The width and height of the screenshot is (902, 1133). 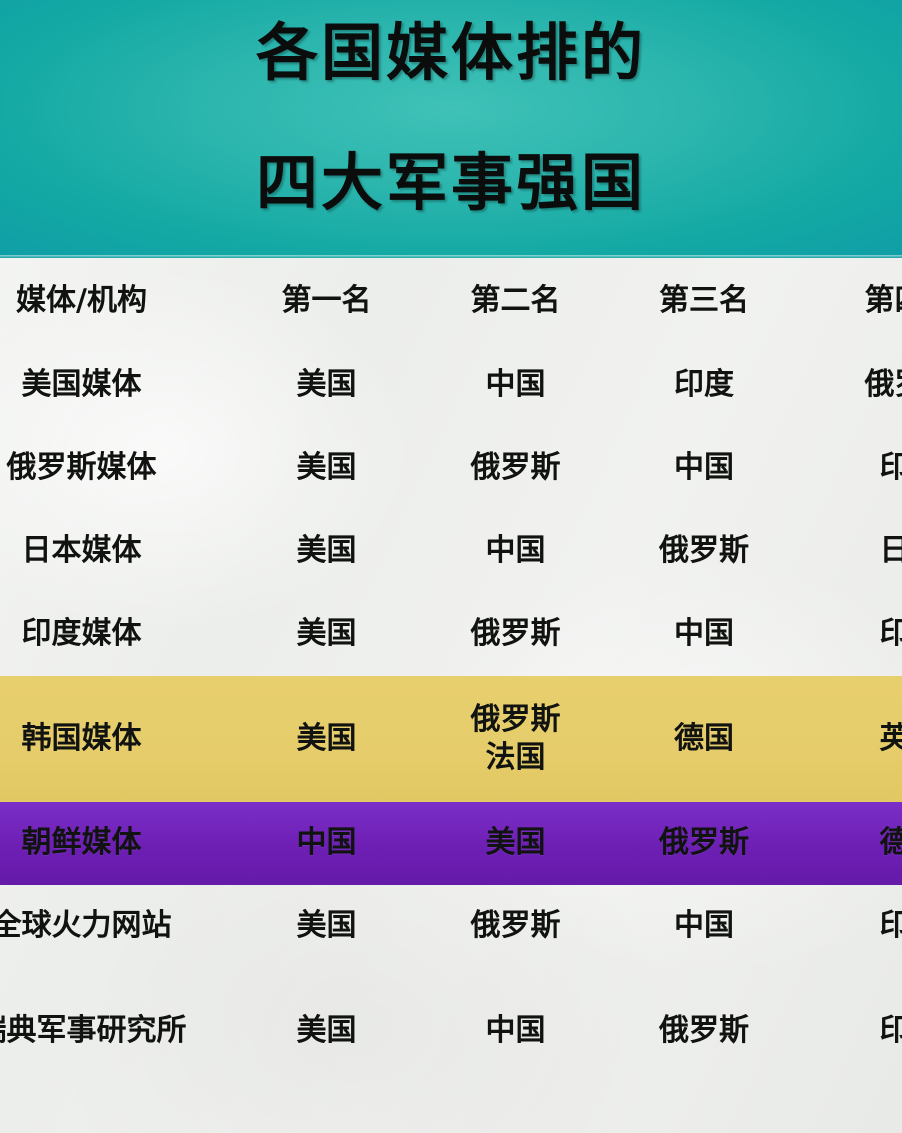 What do you see at coordinates (451, 1031) in the screenshot?
I see `table-row: 瑞典军事研究所 美国 中国 俄罗斯 印度` at bounding box center [451, 1031].